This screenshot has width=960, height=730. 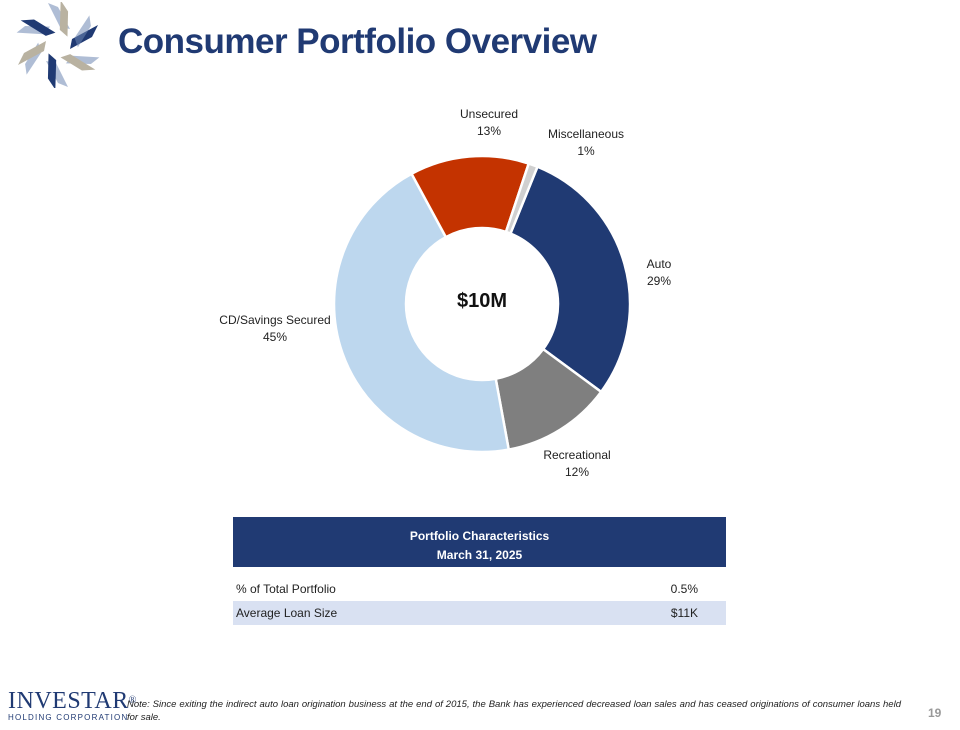 What do you see at coordinates (522, 198) in the screenshot?
I see `slice-miscellaneous` at bounding box center [522, 198].